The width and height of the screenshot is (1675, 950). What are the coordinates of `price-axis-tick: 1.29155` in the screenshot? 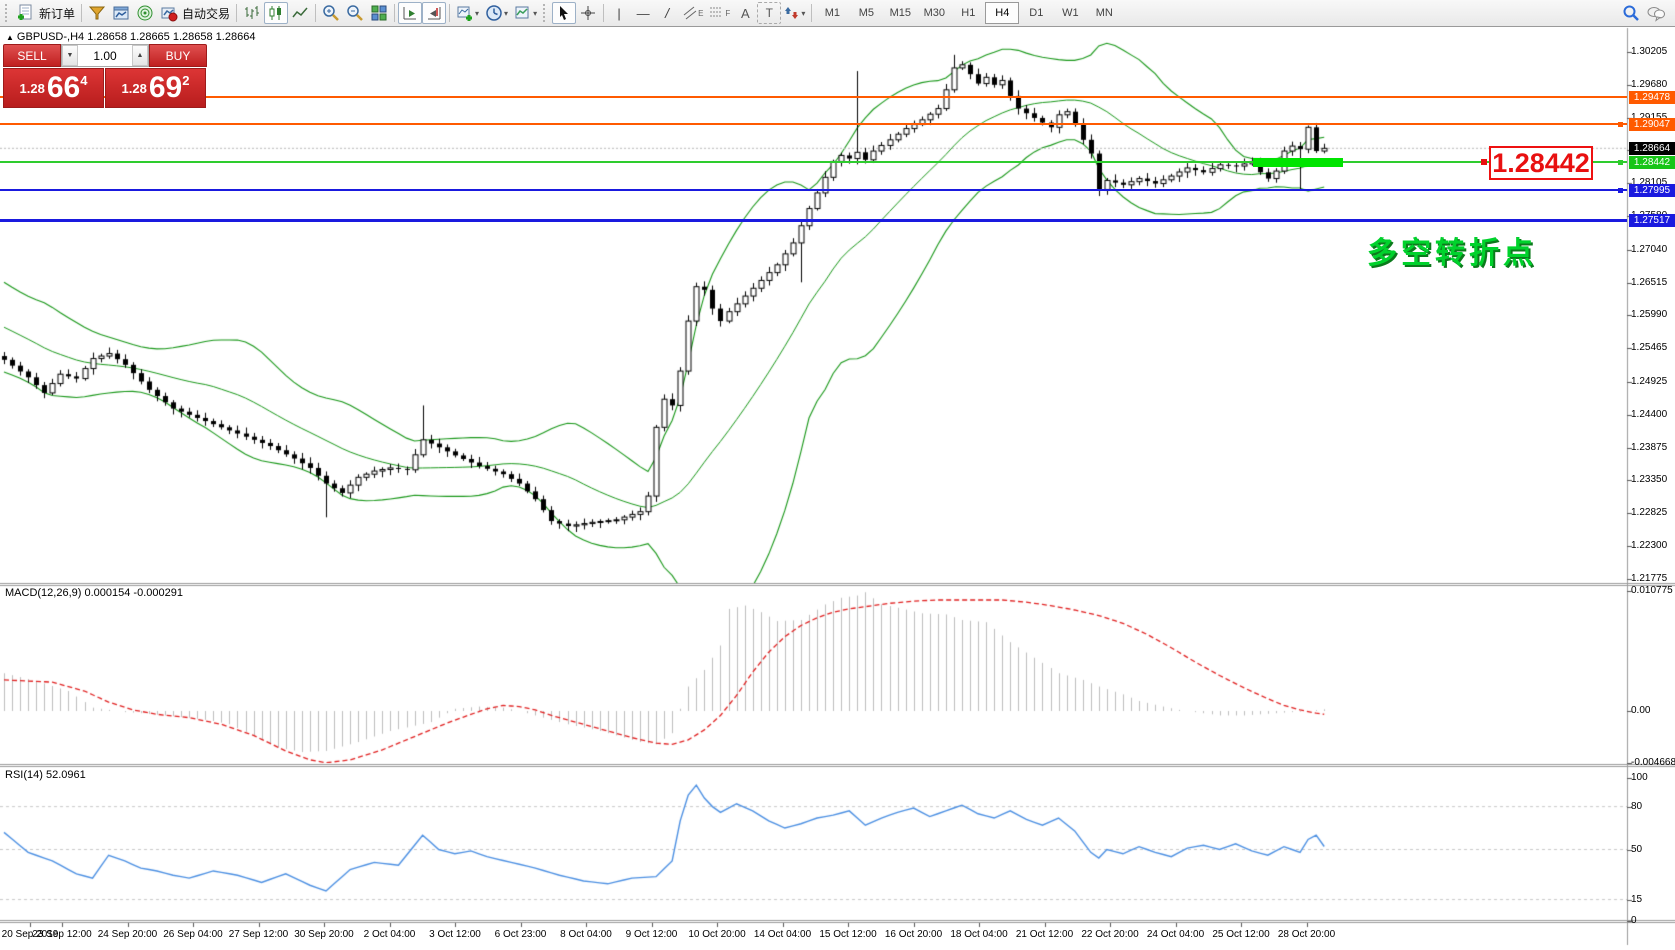 It's located at (1653, 117).